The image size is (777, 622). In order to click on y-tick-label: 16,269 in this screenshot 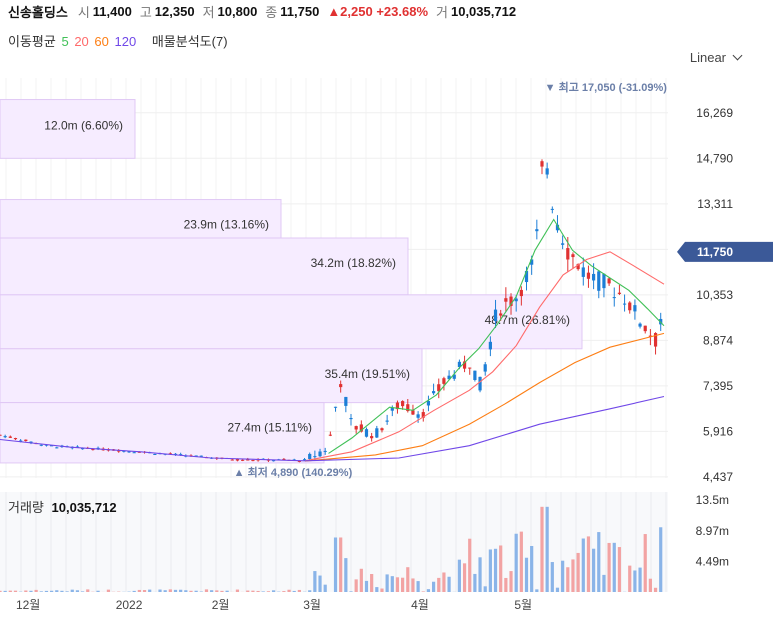, I will do `click(714, 113)`.